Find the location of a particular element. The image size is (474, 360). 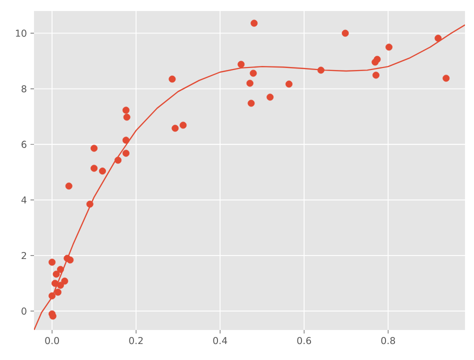

x-tick-label: 0.2 is located at coordinates (136, 340).